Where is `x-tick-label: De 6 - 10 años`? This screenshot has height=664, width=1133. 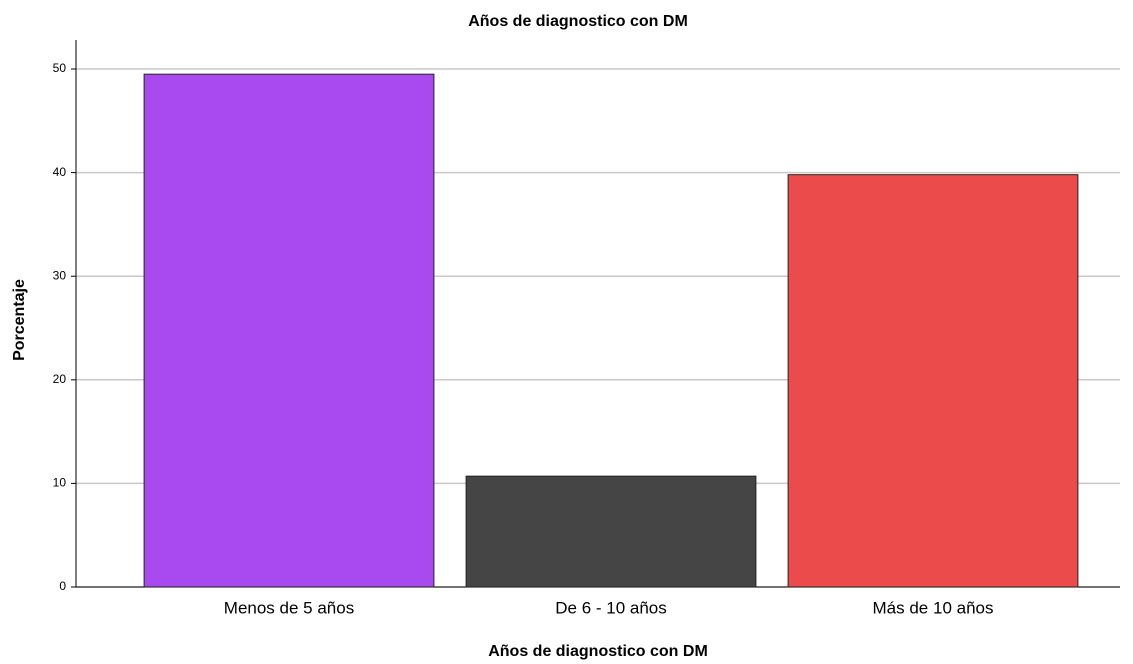
x-tick-label: De 6 - 10 años is located at coordinates (611, 607).